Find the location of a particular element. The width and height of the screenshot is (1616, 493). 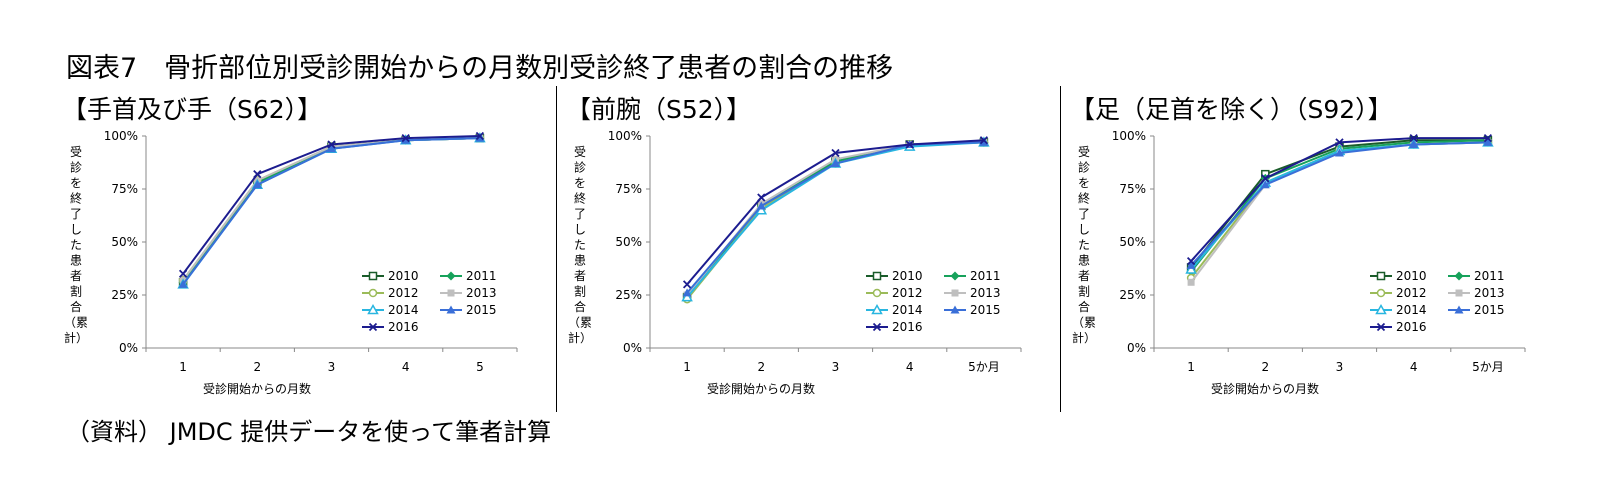

data-point-2014 is located at coordinates (687, 296).